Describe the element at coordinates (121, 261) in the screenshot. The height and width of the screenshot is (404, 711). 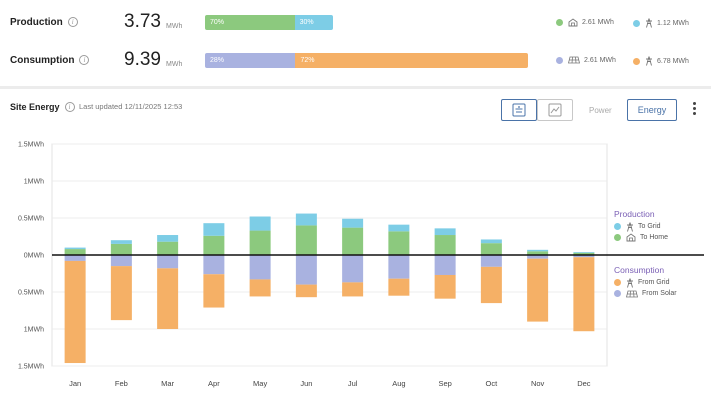
I see `bar-from-solar-feb` at that location.